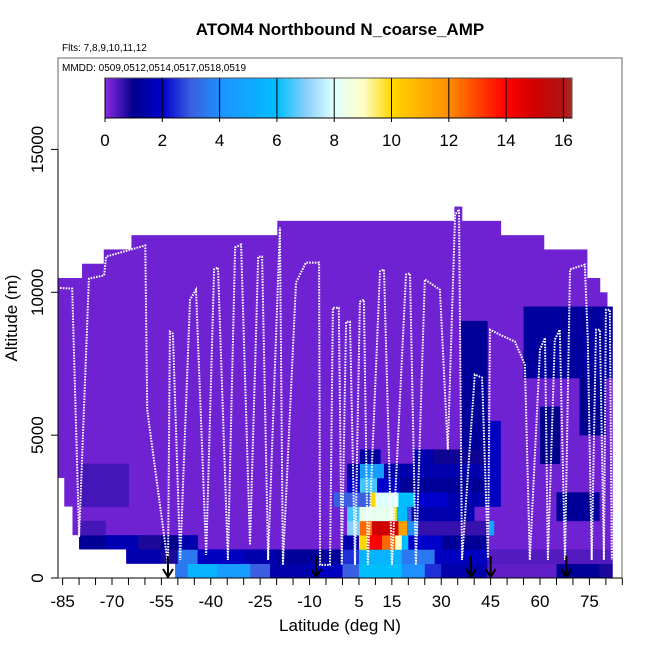  What do you see at coordinates (336, 594) in the screenshot?
I see `x-axis: -85 -70 -55 -40 -25 -10 5 15 30 45 60 75` at bounding box center [336, 594].